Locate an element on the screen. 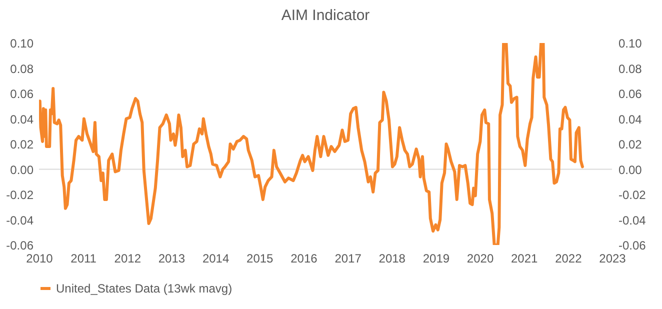  y-tick-label: -0.04 is located at coordinates (20, 220).